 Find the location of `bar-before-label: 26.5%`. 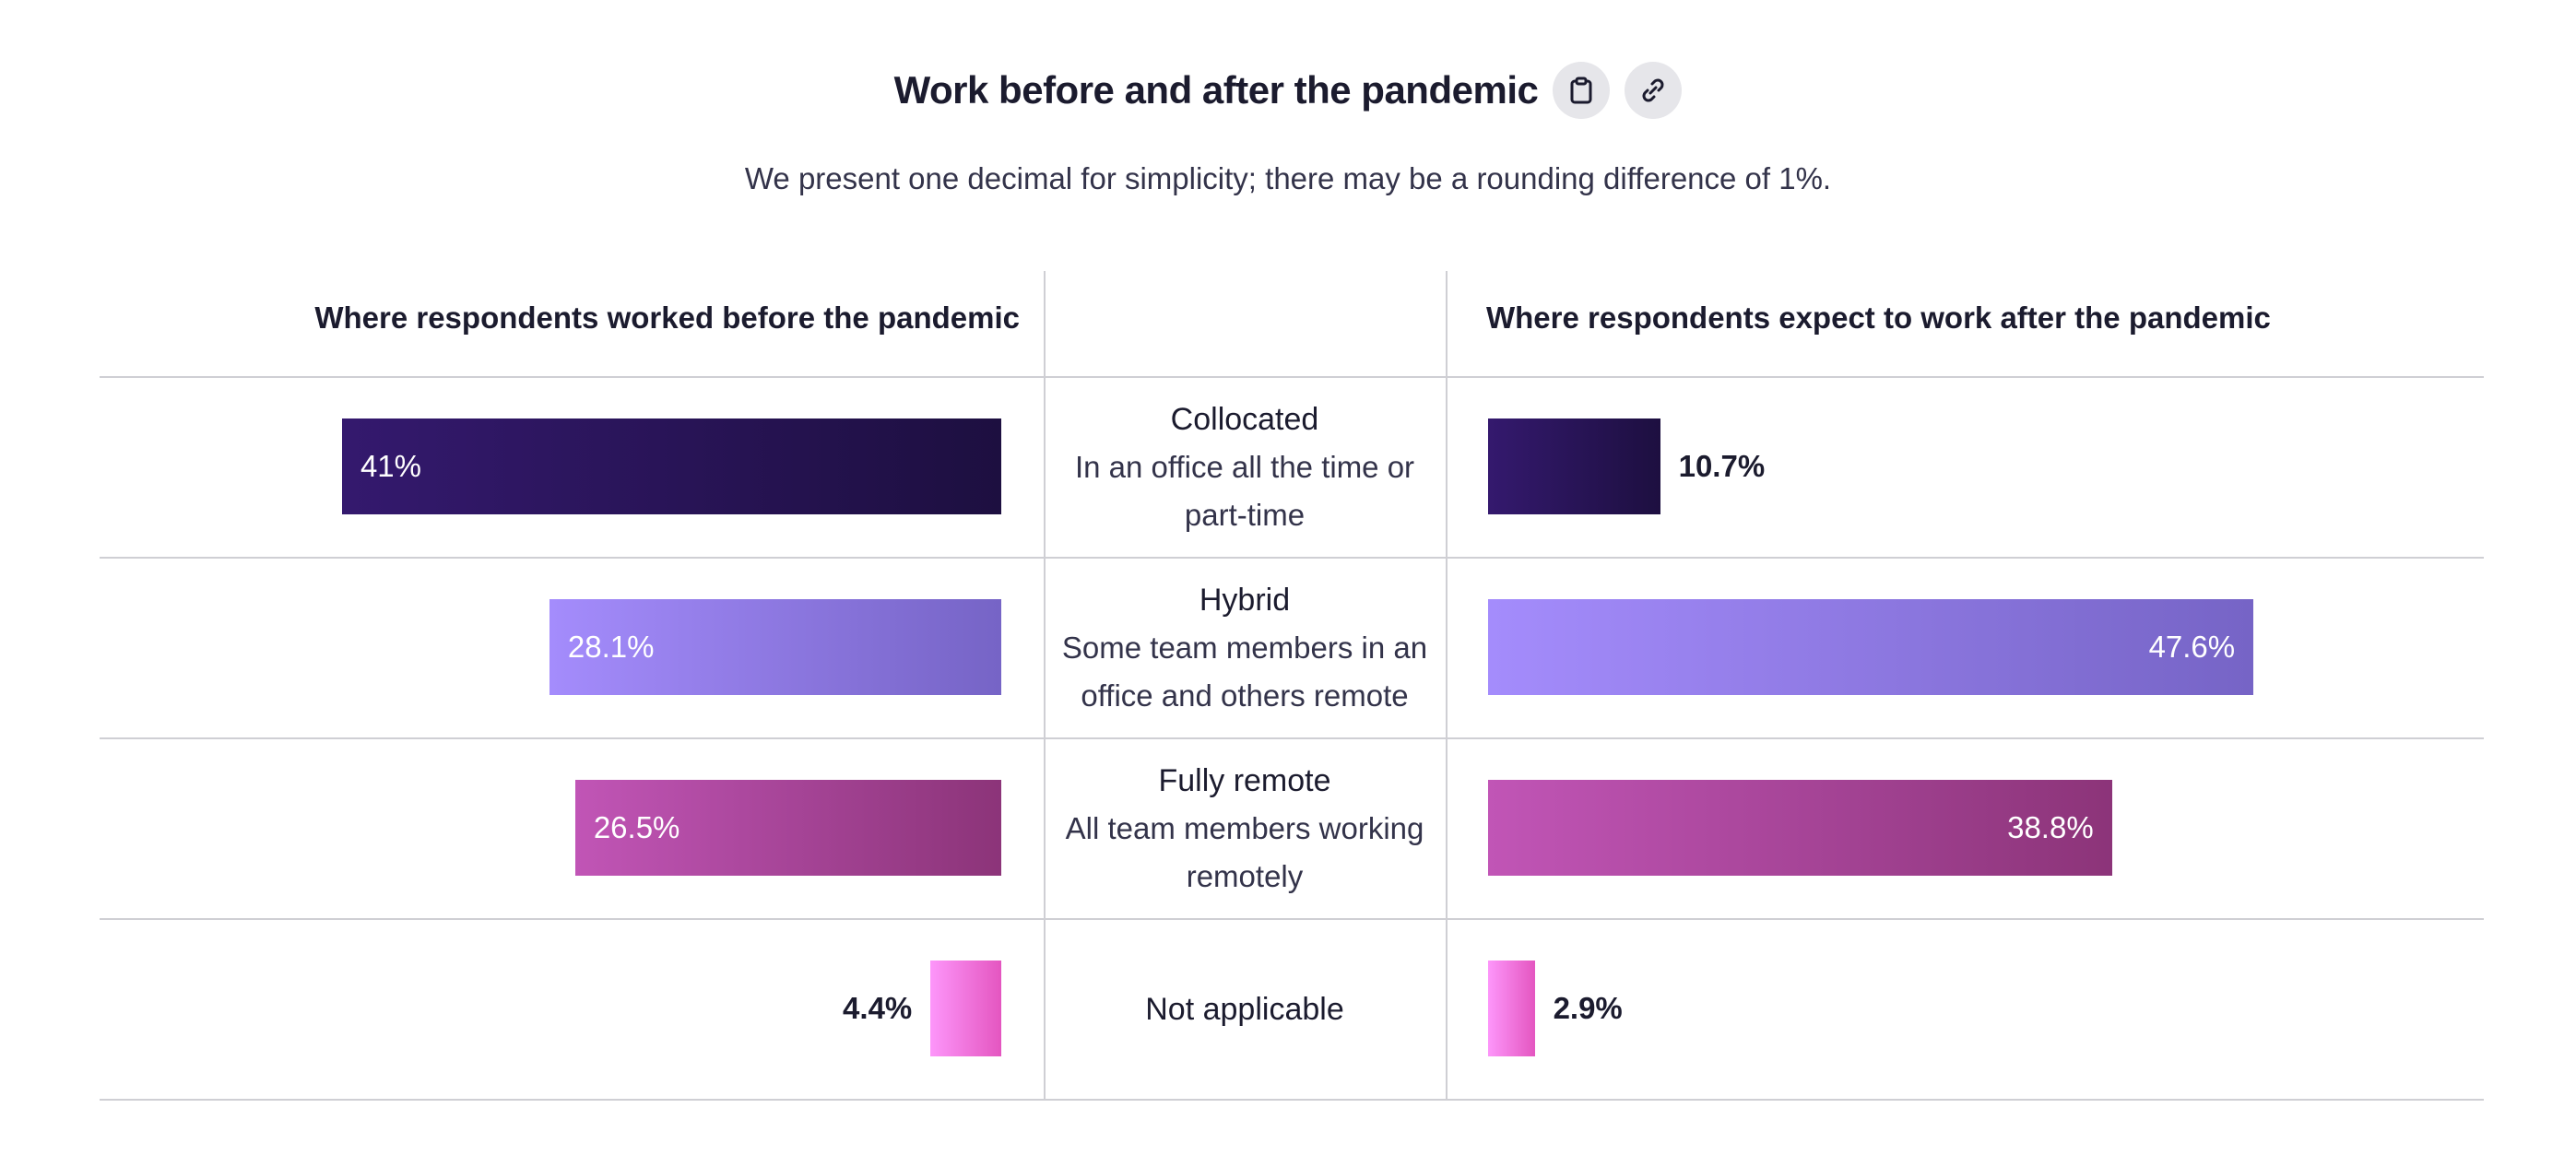

bar-before-label: 26.5% is located at coordinates (636, 827).